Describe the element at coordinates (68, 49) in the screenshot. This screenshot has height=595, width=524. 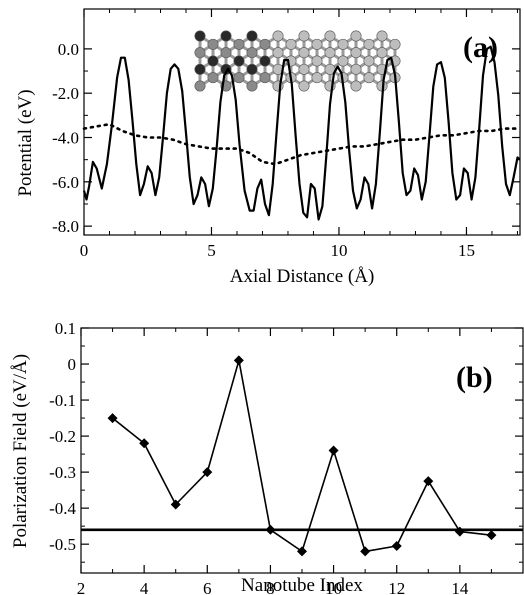
I see `y-tick-label: 0.0` at that location.